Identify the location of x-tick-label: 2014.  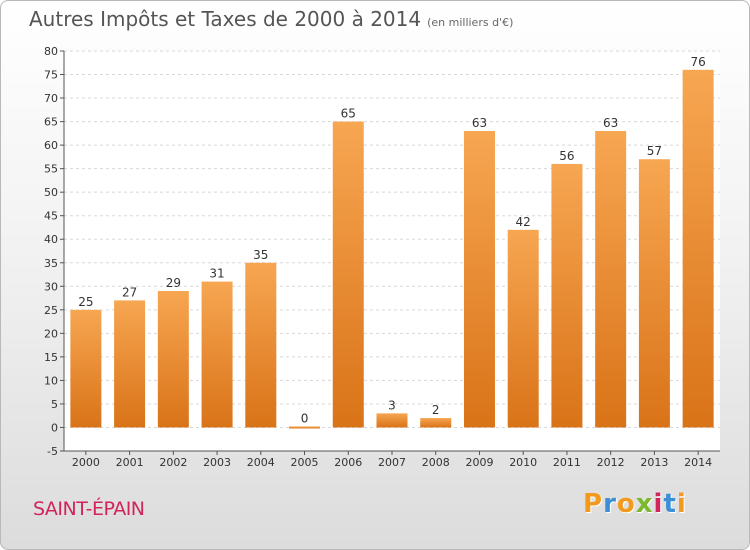
(698, 462).